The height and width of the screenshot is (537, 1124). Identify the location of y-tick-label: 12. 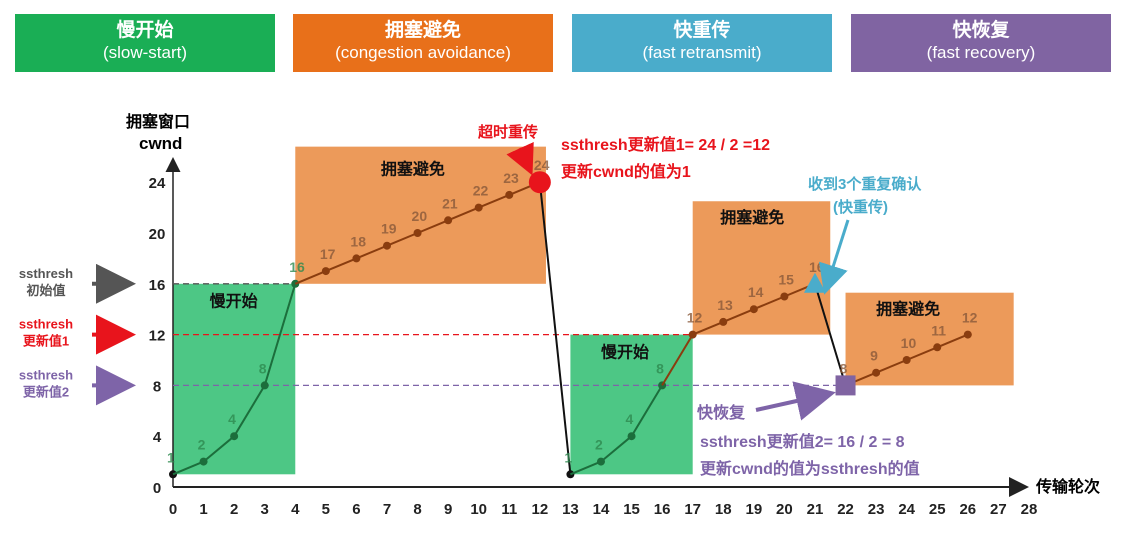
(157, 336).